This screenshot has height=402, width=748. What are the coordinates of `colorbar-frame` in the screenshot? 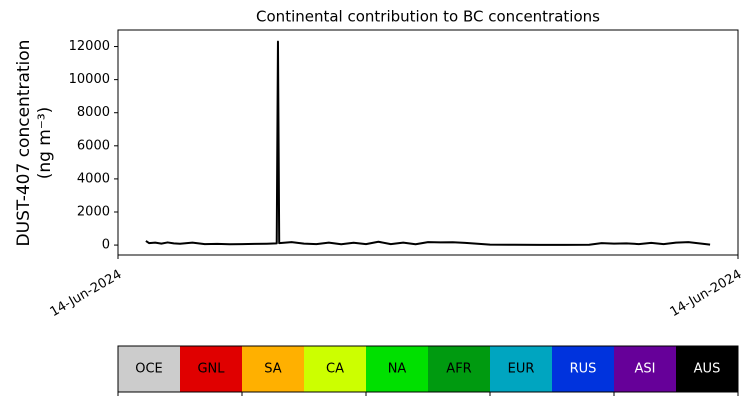 It's located at (428, 369).